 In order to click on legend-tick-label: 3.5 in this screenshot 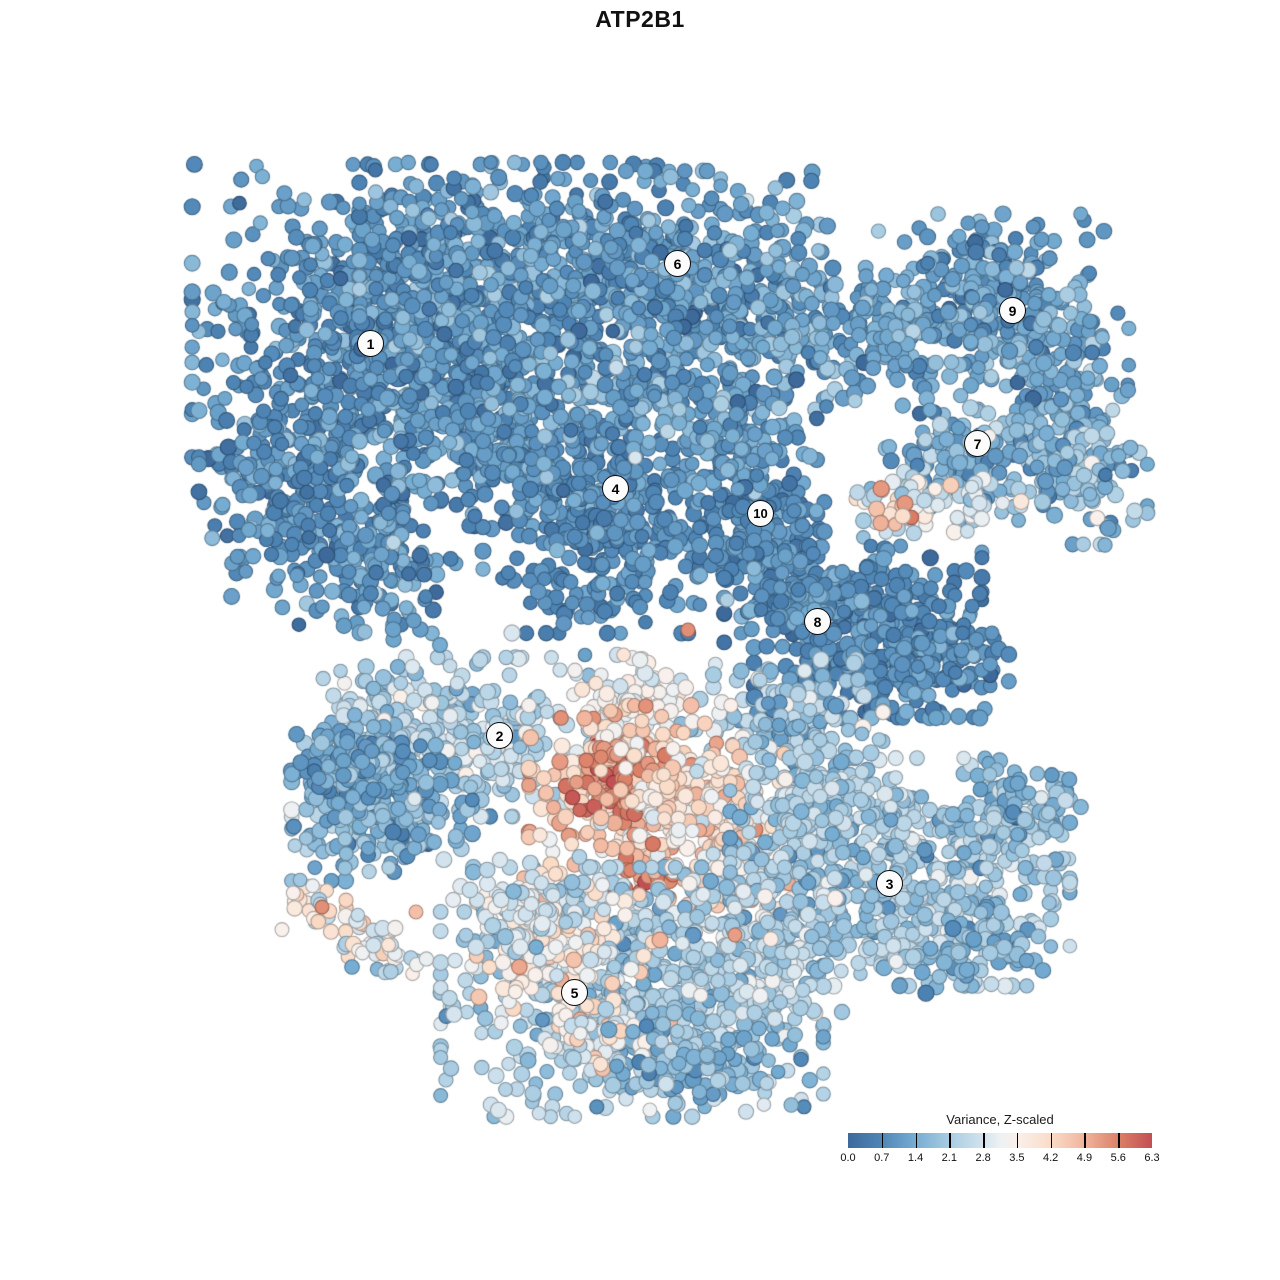, I will do `click(1017, 1158)`.